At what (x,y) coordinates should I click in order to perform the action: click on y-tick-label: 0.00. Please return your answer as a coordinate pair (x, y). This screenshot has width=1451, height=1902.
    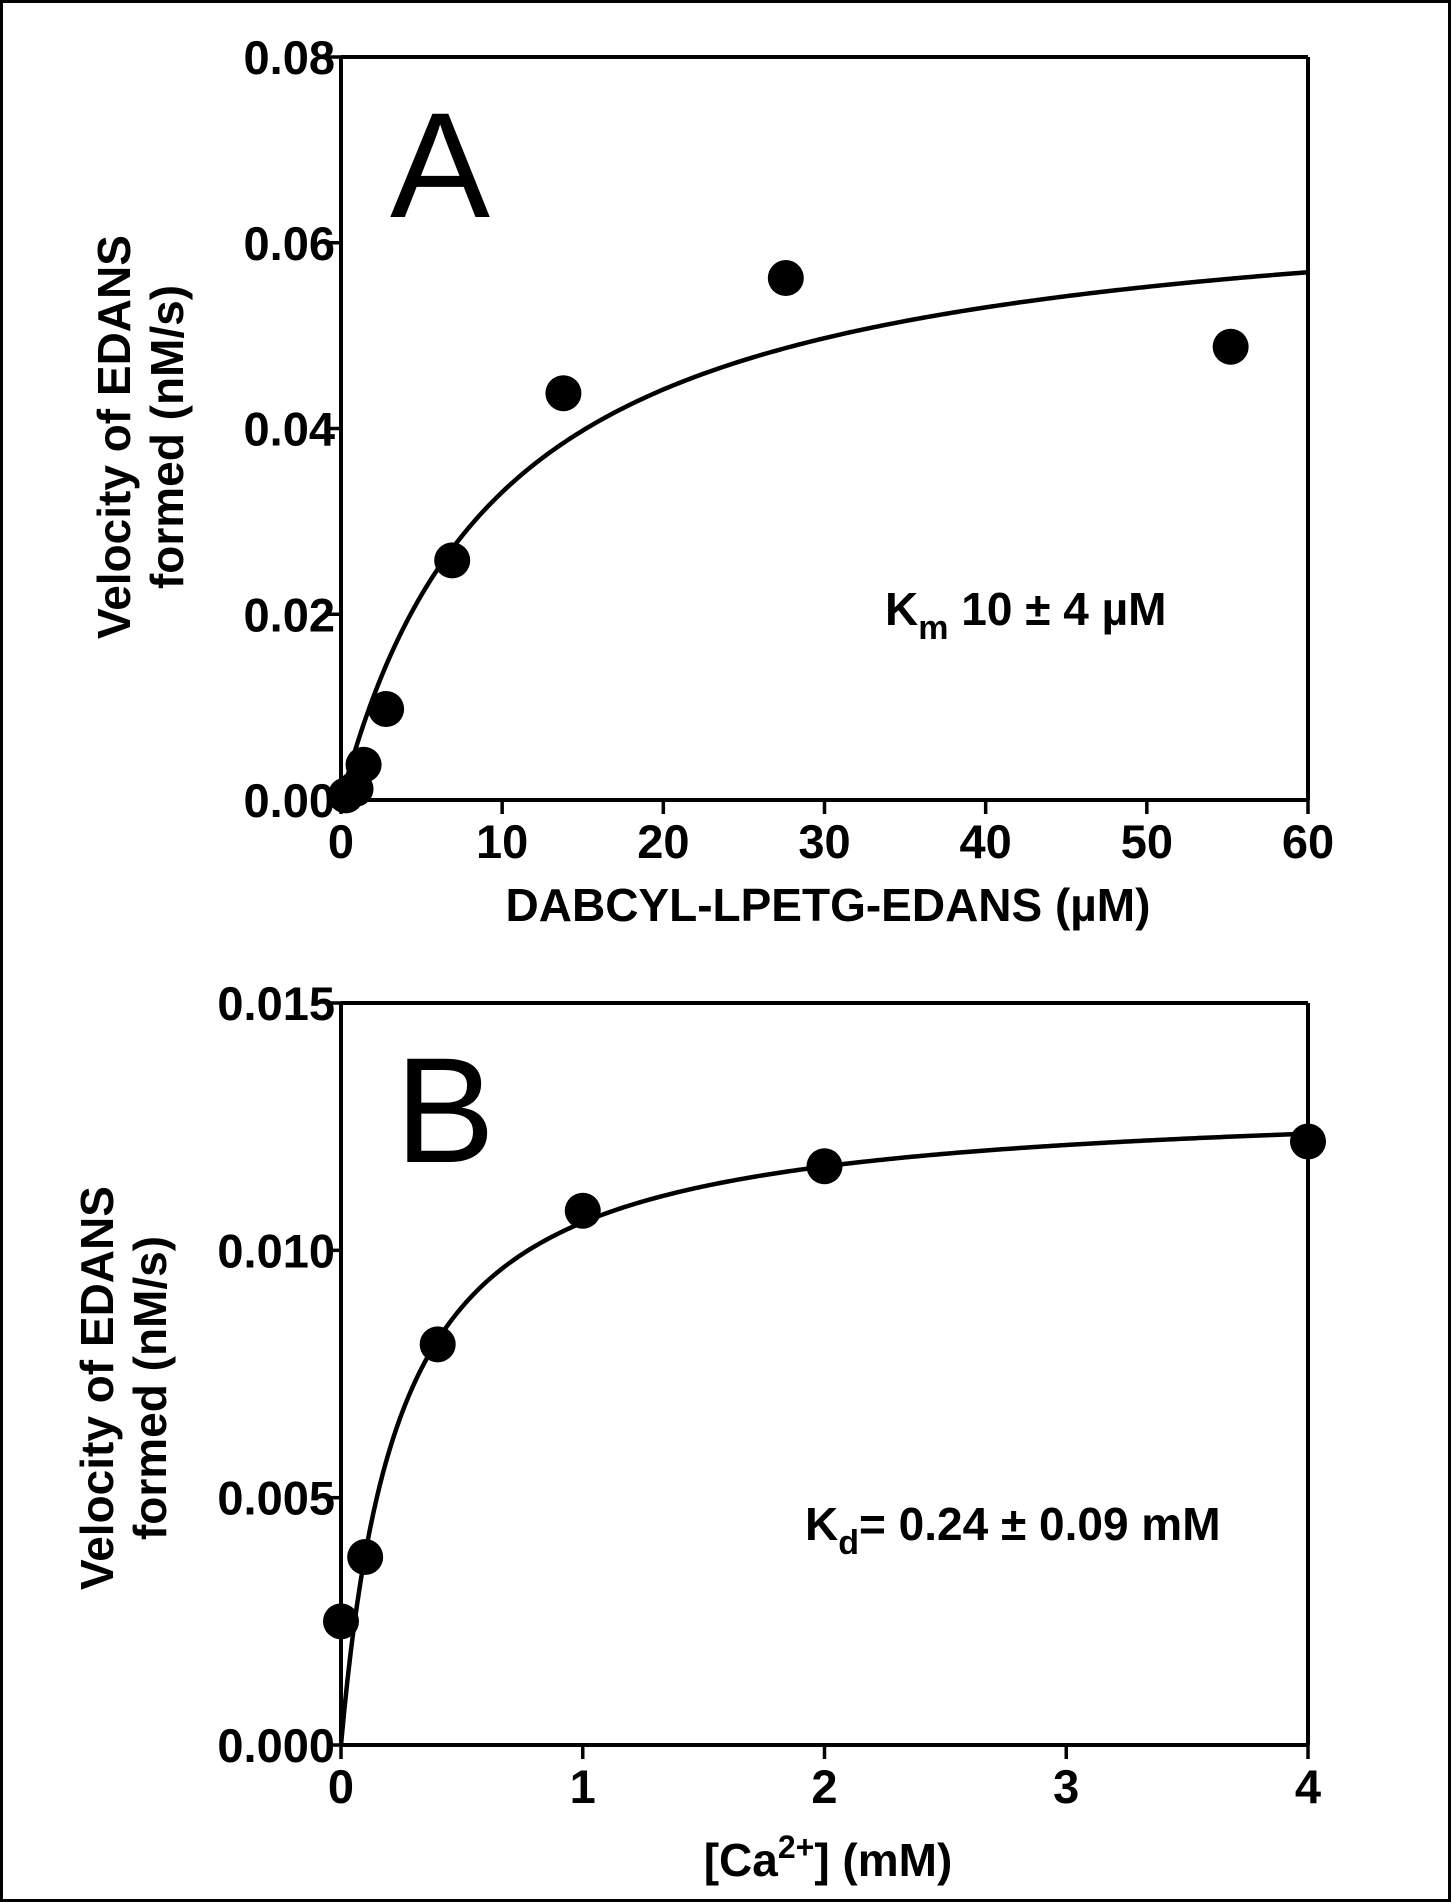
    Looking at the image, I should click on (289, 800).